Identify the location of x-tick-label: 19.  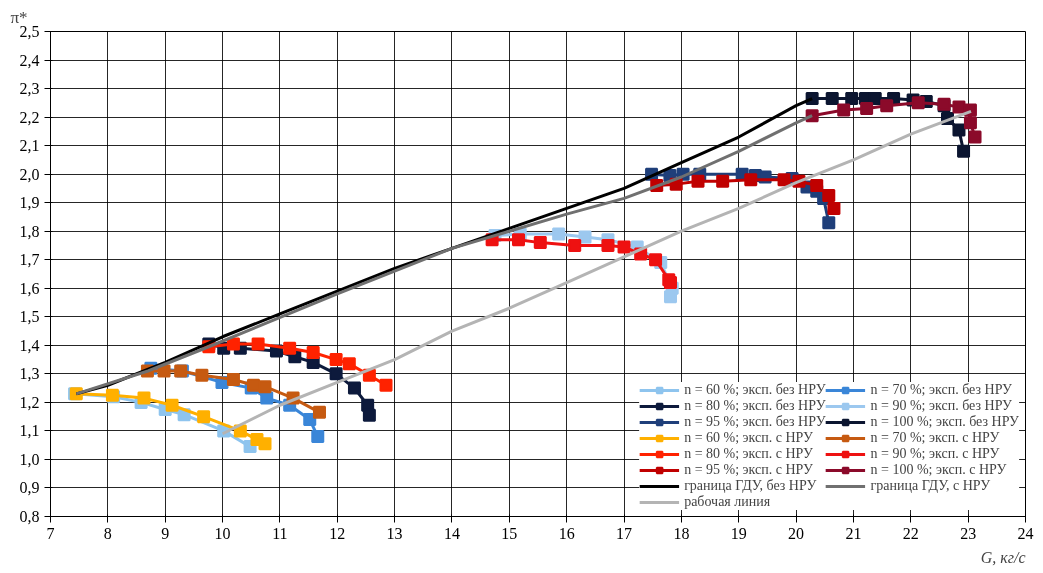
(738, 533).